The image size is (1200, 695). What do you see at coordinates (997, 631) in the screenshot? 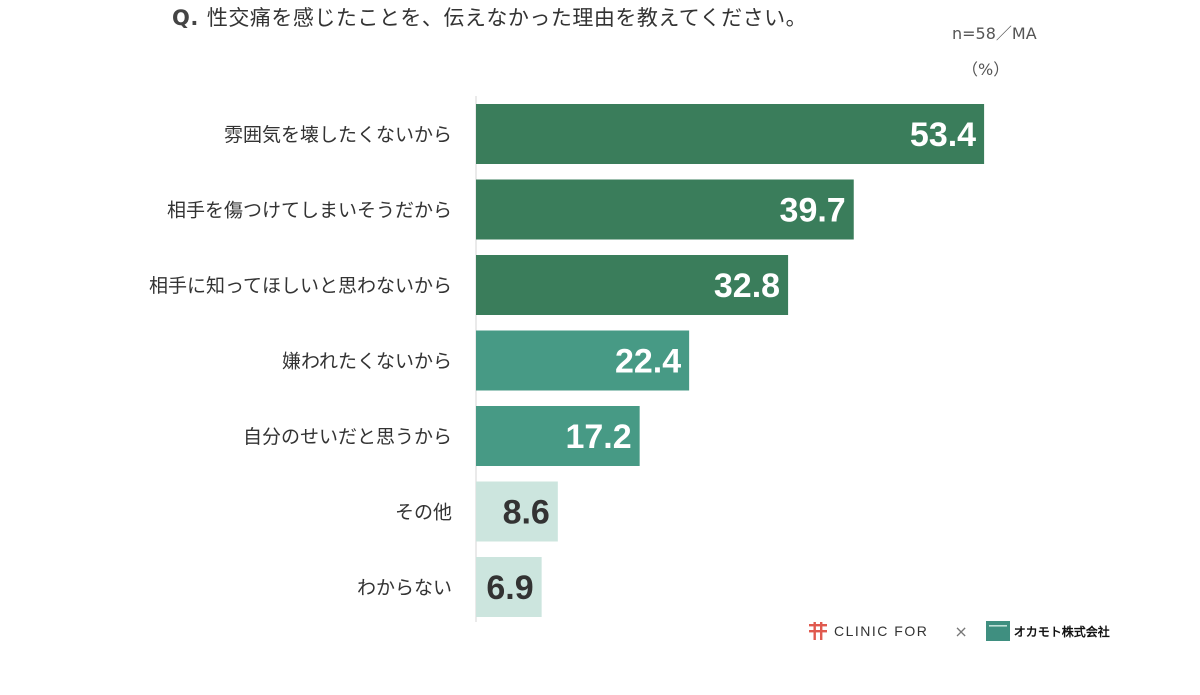
I see `okamoto-logo-icon` at bounding box center [997, 631].